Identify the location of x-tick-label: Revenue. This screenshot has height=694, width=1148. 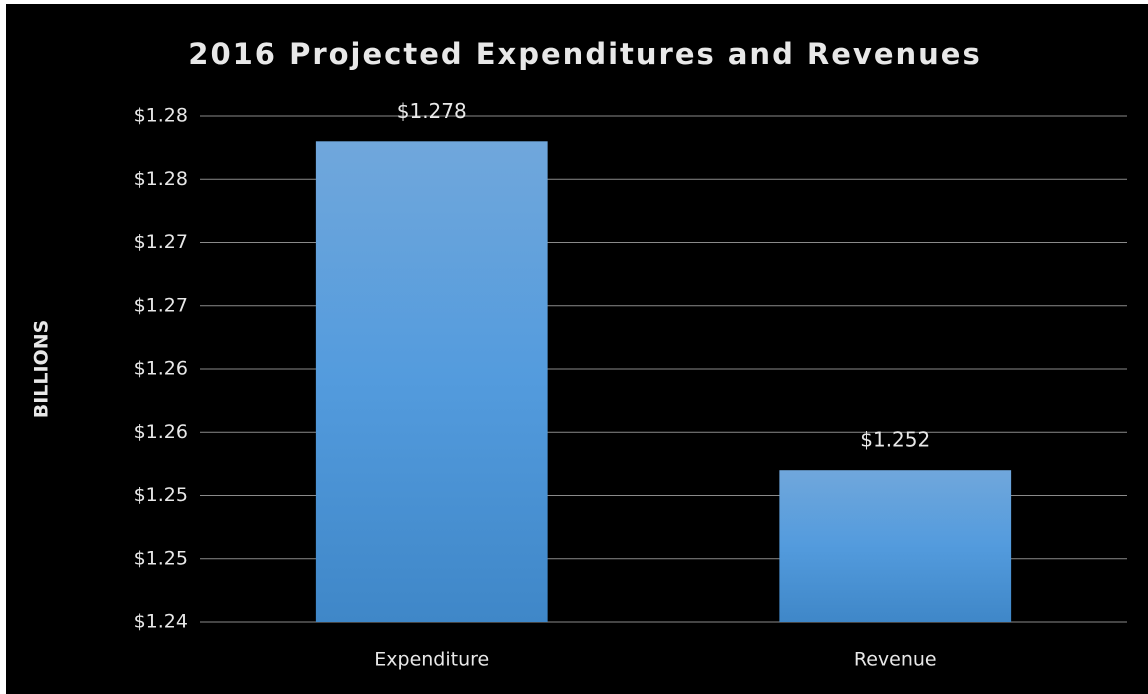
(895, 660).